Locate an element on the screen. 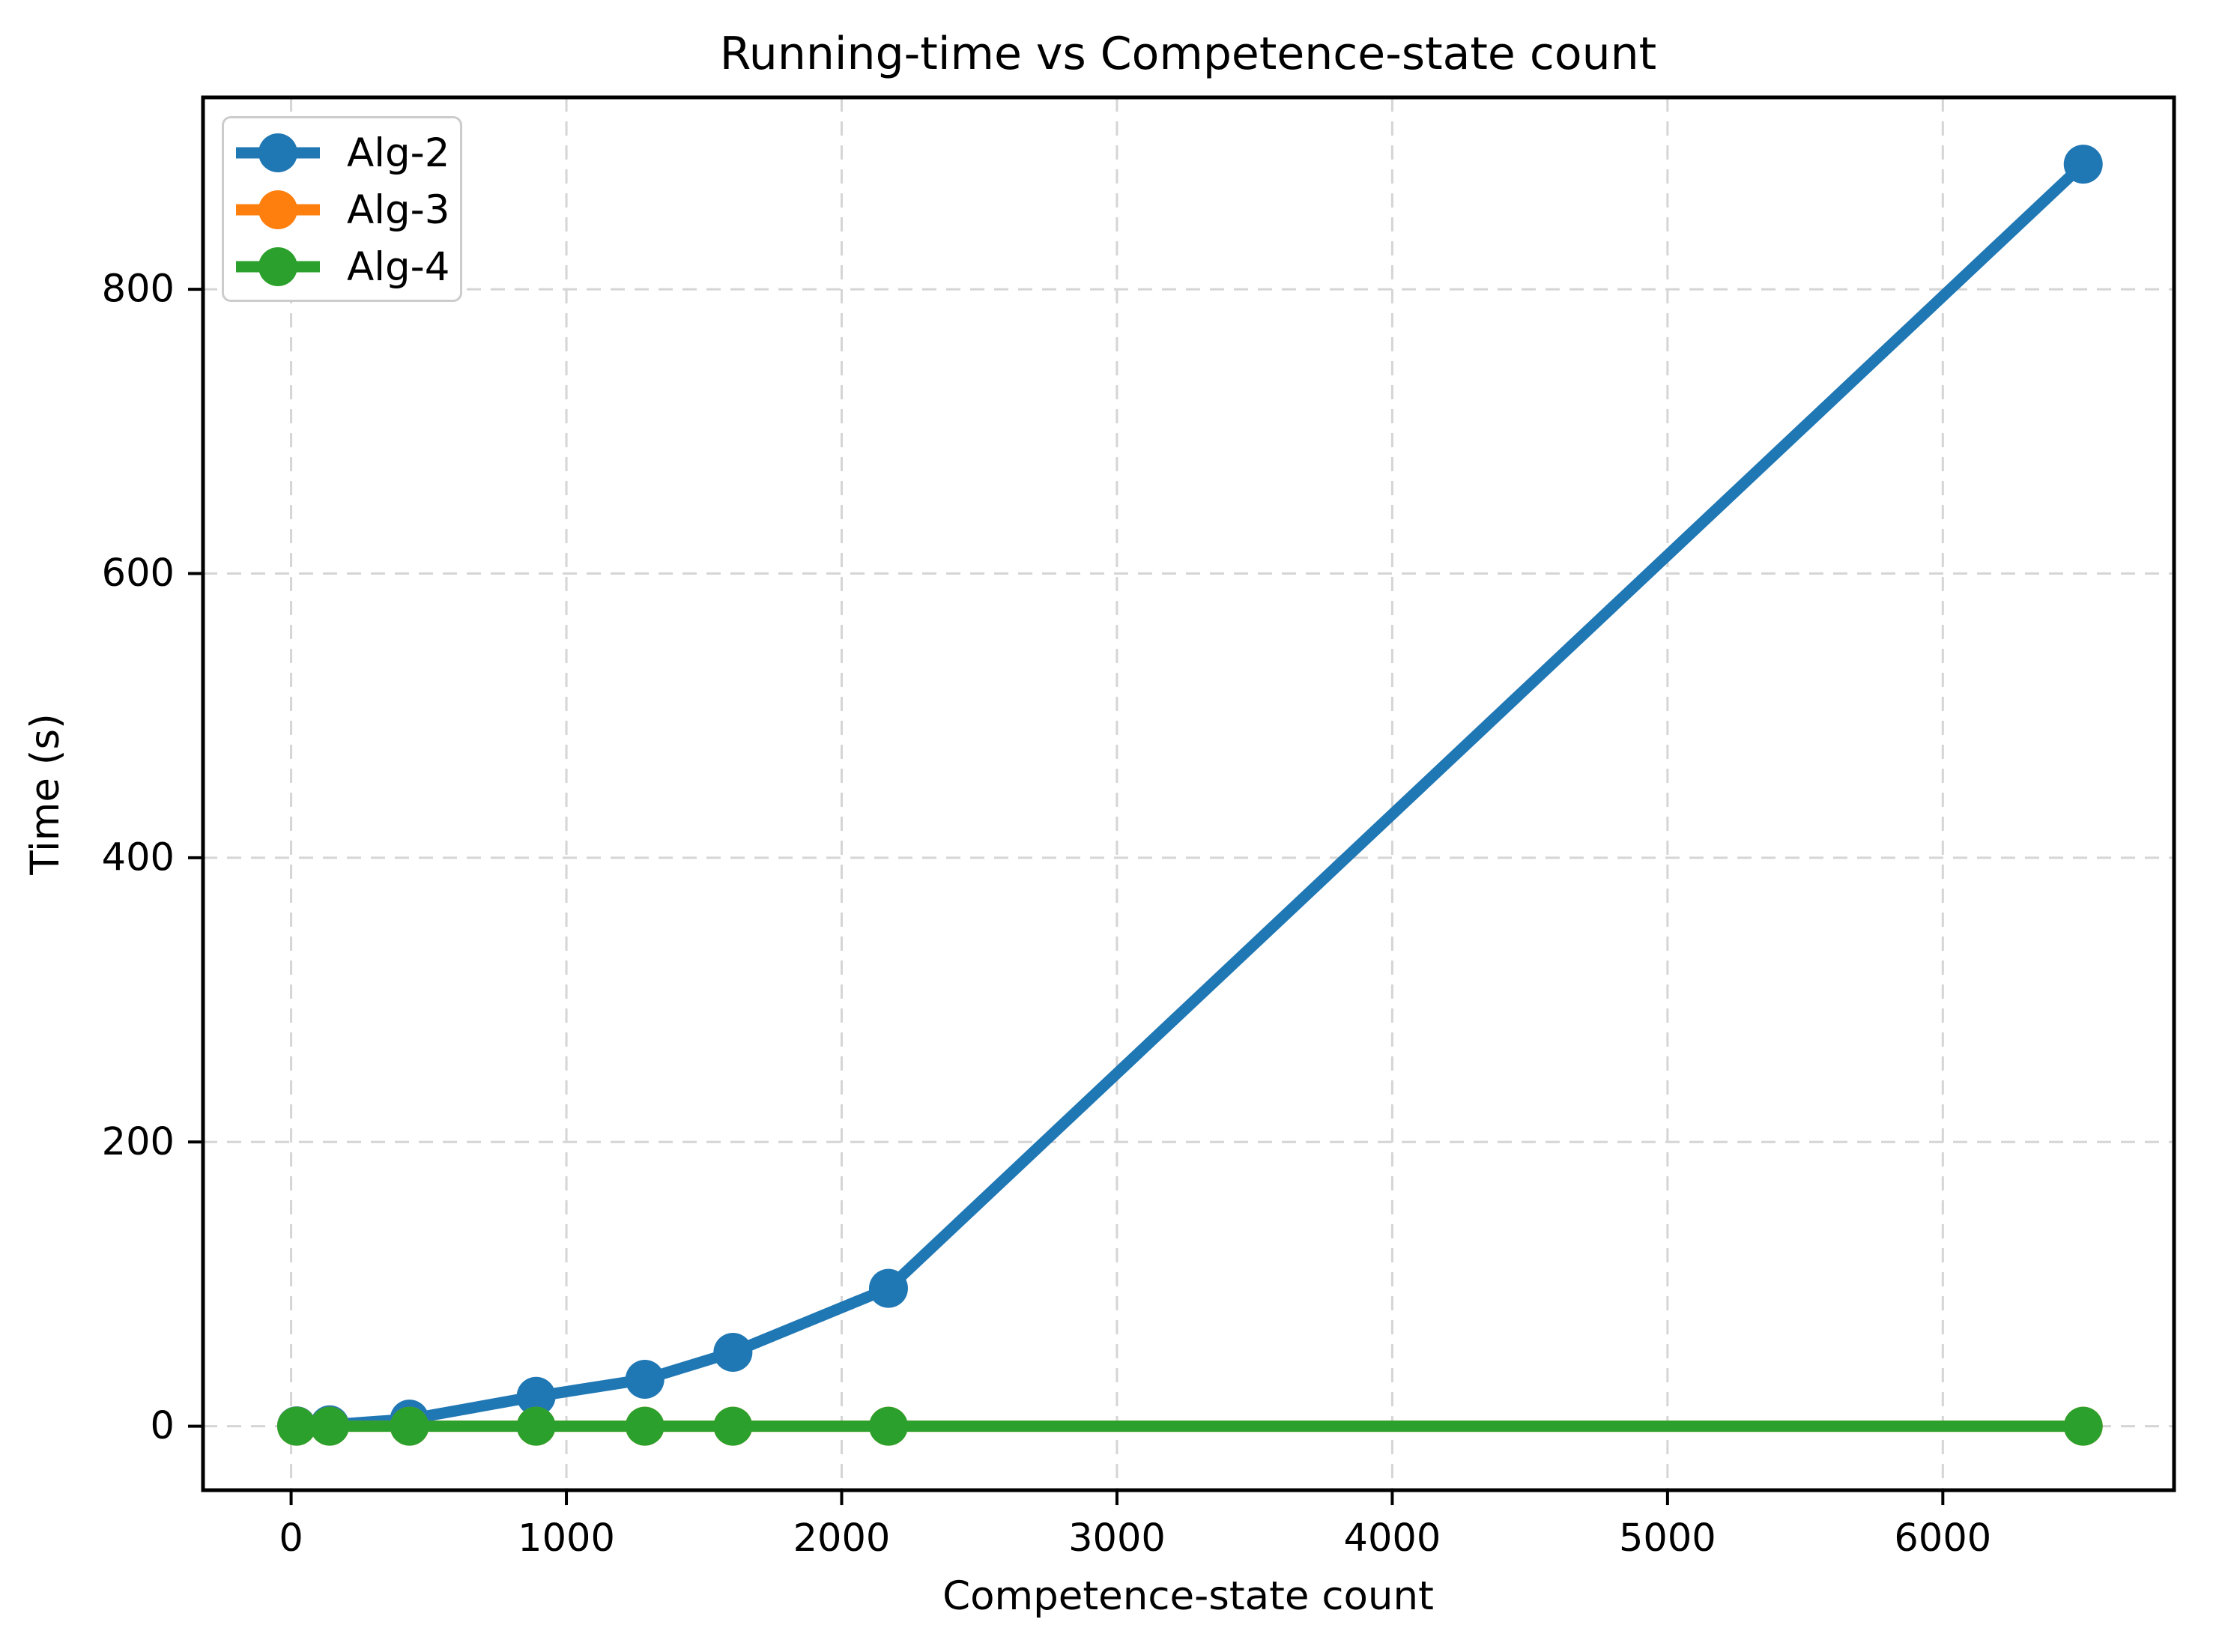 The image size is (2216, 1652). y-axis-label: Time (s) is located at coordinates (45, 794).